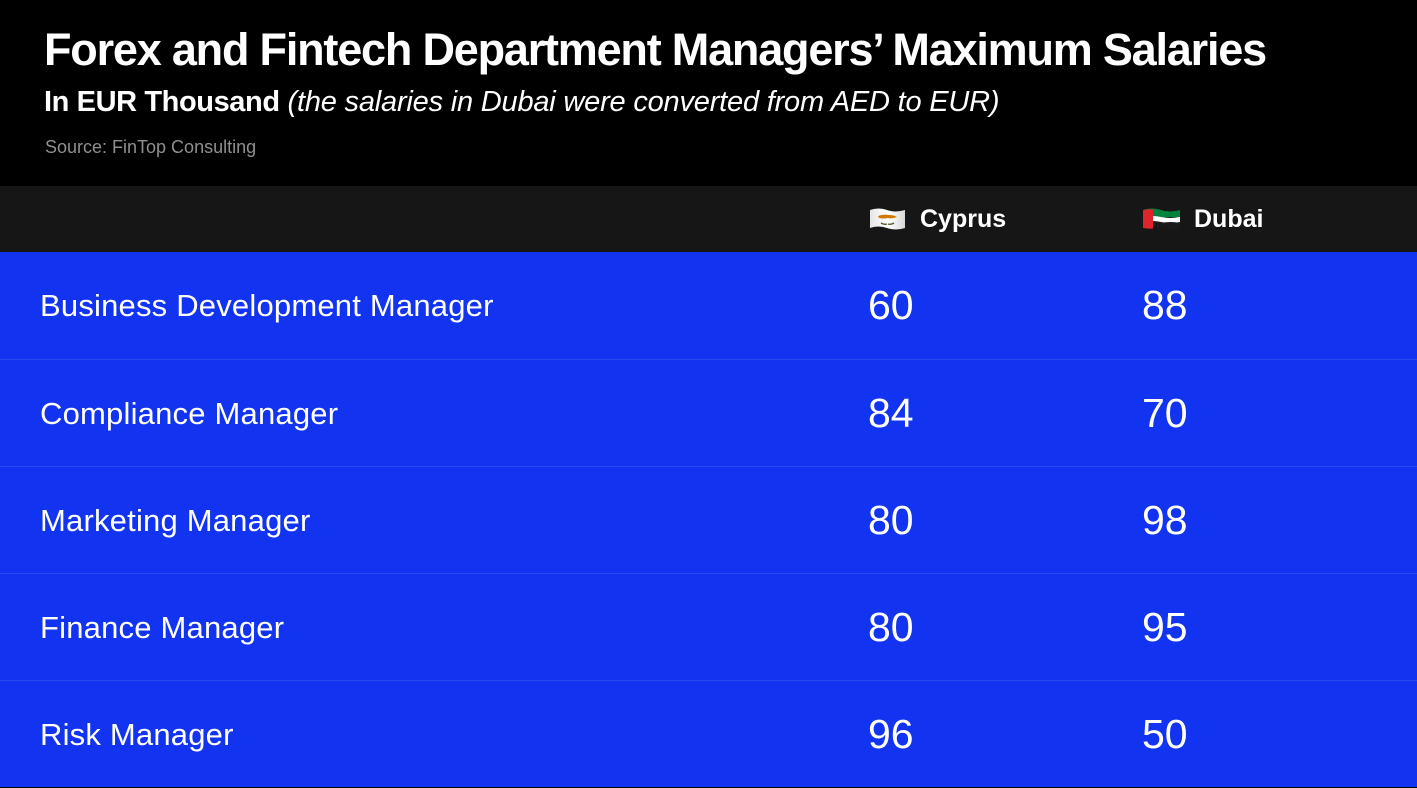 This screenshot has width=1417, height=788. I want to click on row-label: Finance Manager, so click(162, 627).